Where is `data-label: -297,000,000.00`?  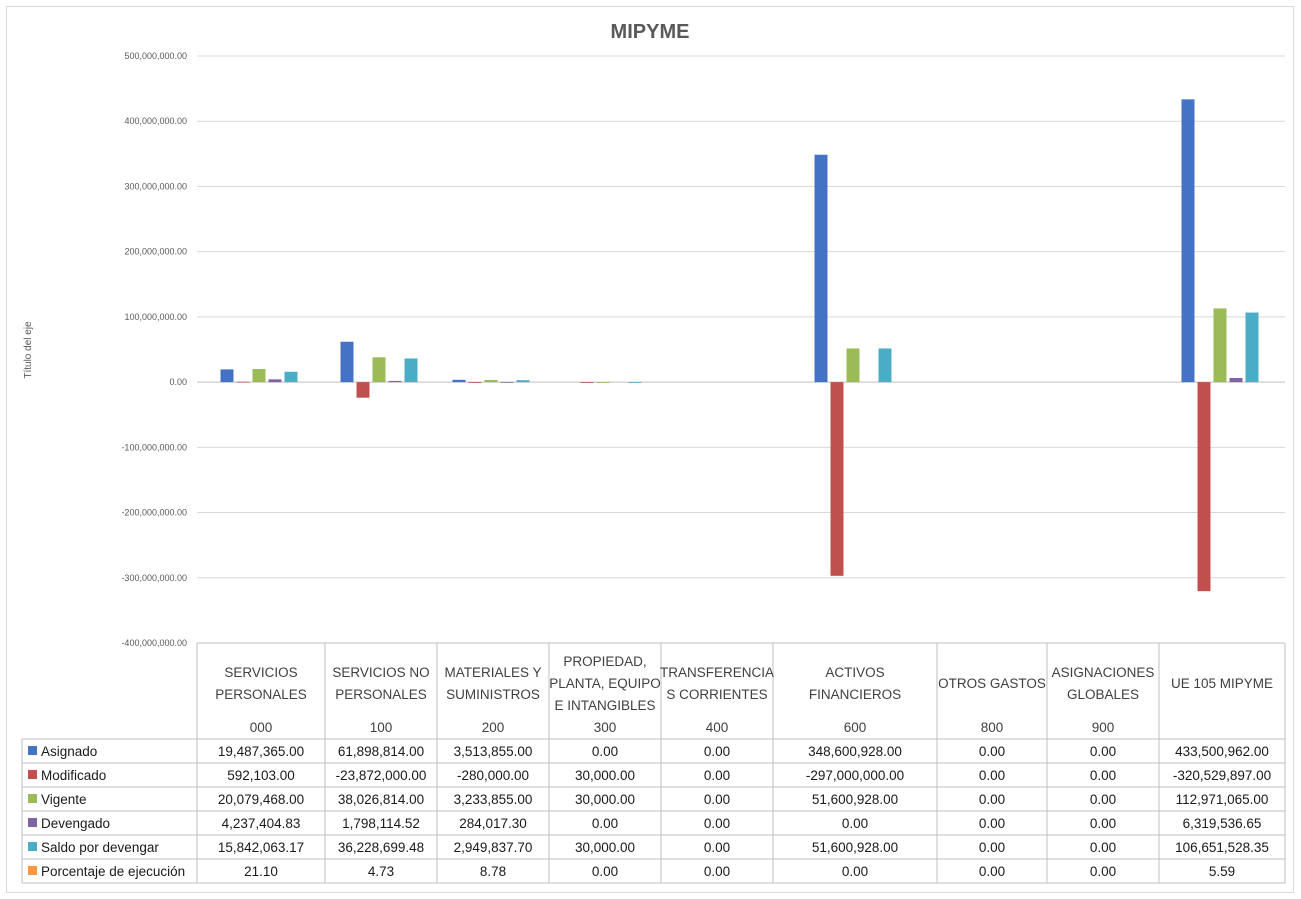
data-label: -297,000,000.00 is located at coordinates (855, 775).